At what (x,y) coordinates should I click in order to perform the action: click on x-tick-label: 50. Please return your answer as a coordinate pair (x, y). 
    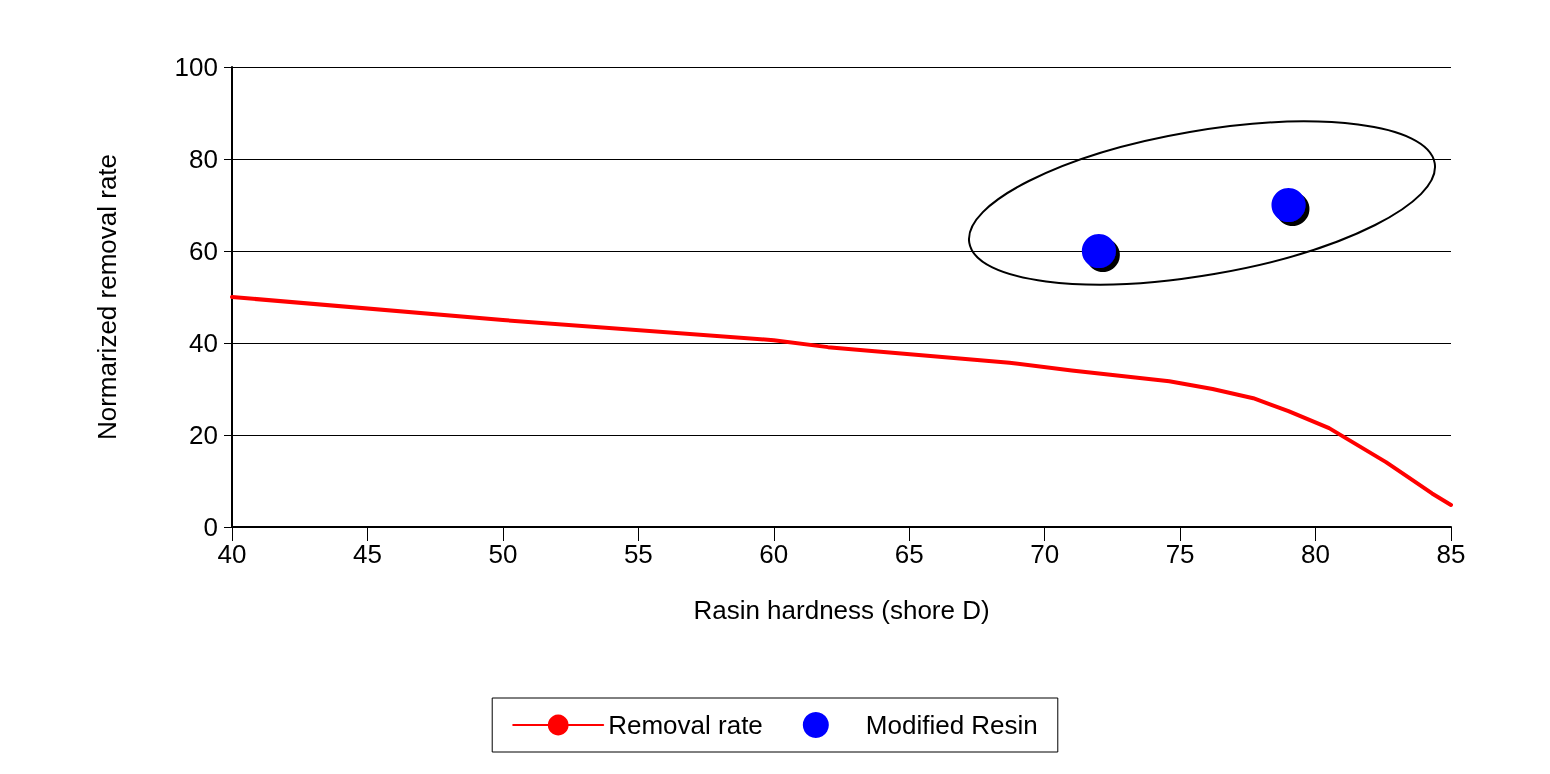
    Looking at the image, I should click on (503, 554).